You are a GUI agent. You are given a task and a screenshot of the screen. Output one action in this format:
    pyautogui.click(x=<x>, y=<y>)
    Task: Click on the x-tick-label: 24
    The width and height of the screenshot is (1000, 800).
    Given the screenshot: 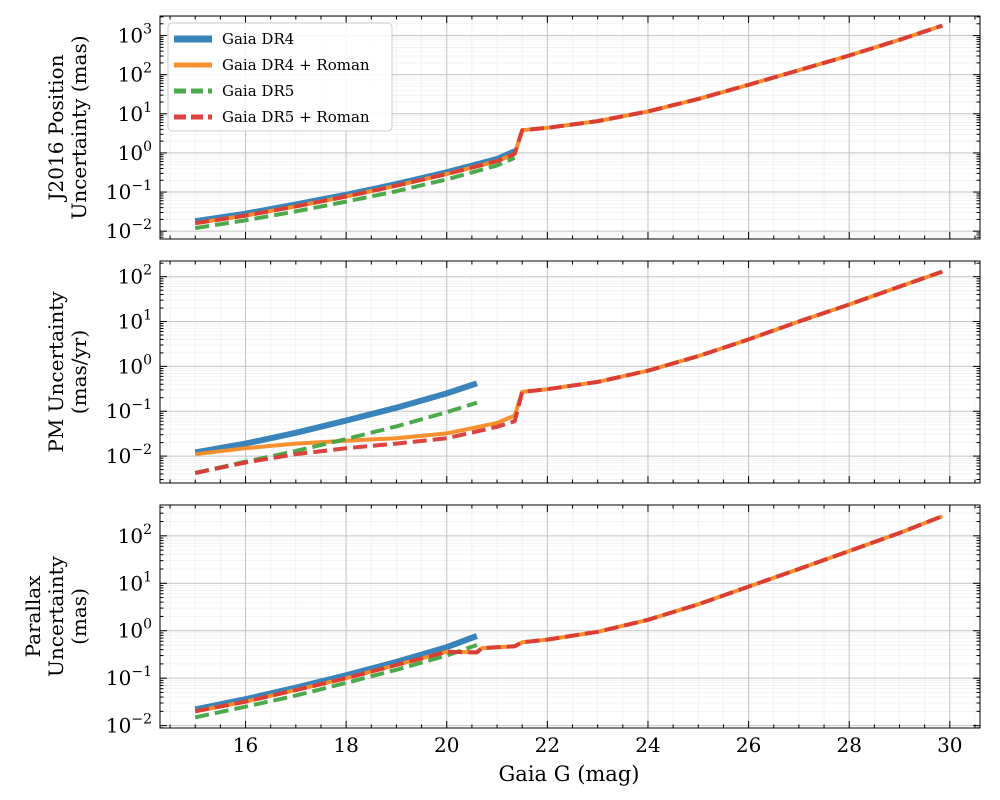 What is the action you would take?
    pyautogui.click(x=647, y=745)
    